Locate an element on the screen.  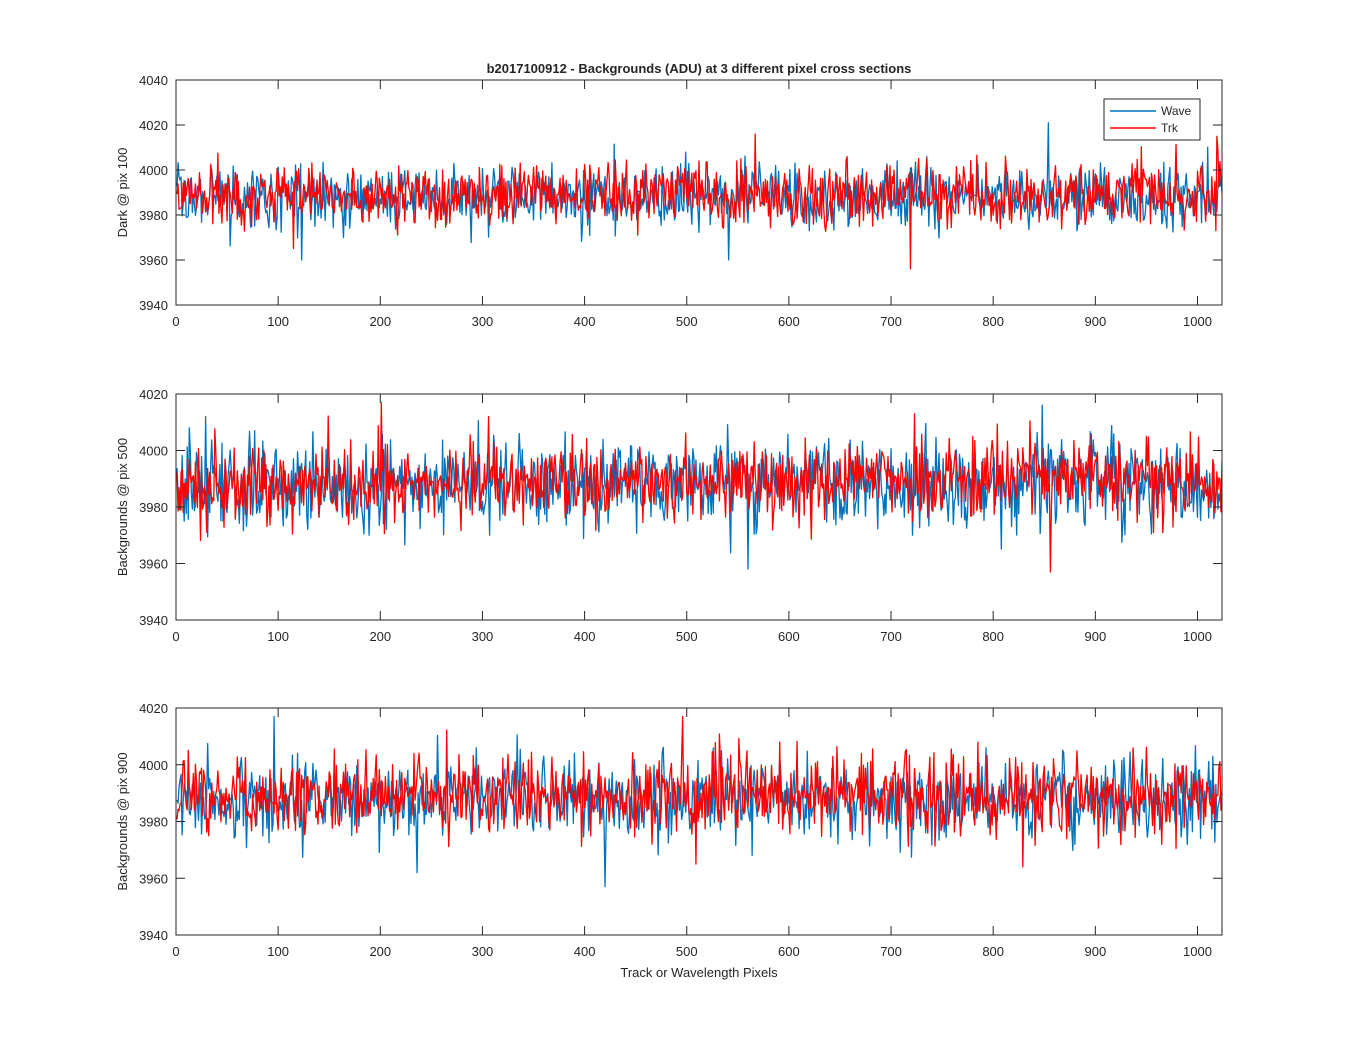
y-axis-label: Backgrounds @ pix 500 is located at coordinates (122, 507).